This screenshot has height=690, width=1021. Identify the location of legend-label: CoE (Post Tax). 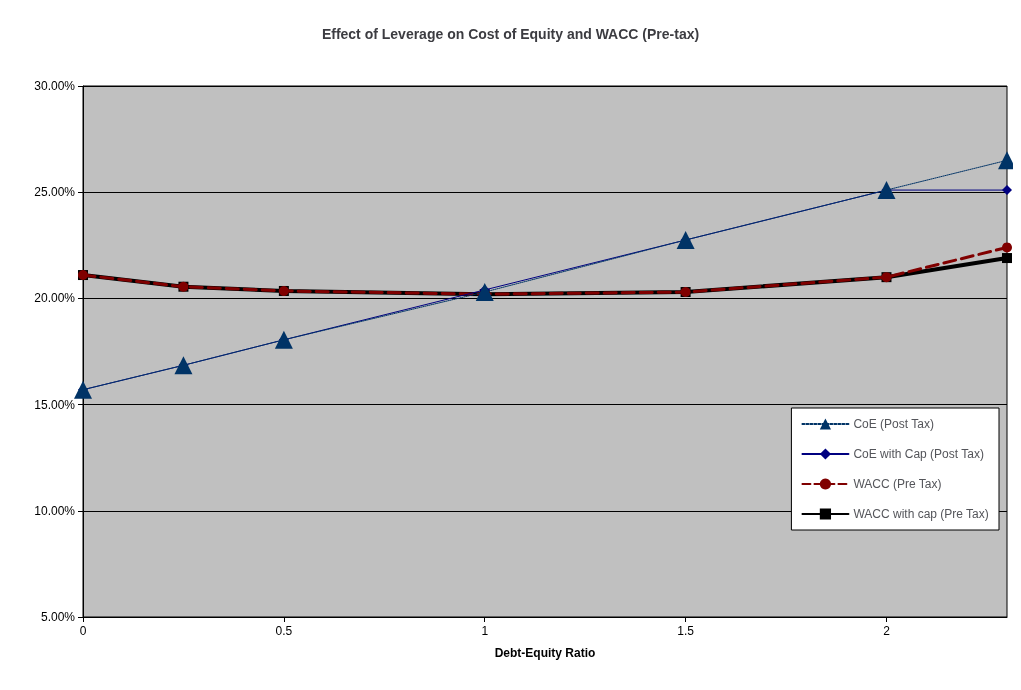
(893, 424).